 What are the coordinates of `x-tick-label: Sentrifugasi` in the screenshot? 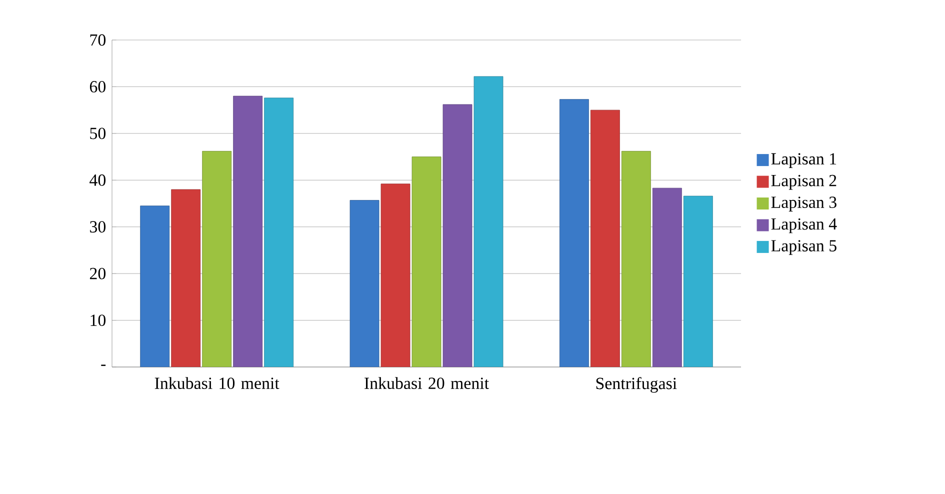 It's located at (636, 385).